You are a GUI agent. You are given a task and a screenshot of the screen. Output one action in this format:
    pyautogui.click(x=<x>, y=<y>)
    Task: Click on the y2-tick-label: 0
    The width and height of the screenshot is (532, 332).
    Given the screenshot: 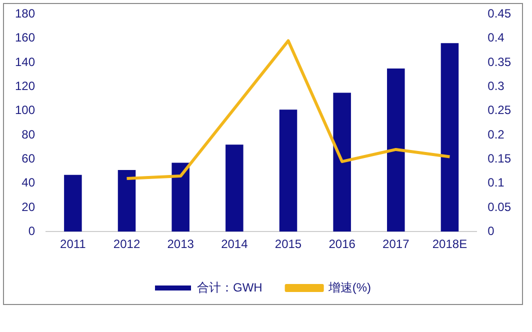 What is the action you would take?
    pyautogui.click(x=491, y=231)
    